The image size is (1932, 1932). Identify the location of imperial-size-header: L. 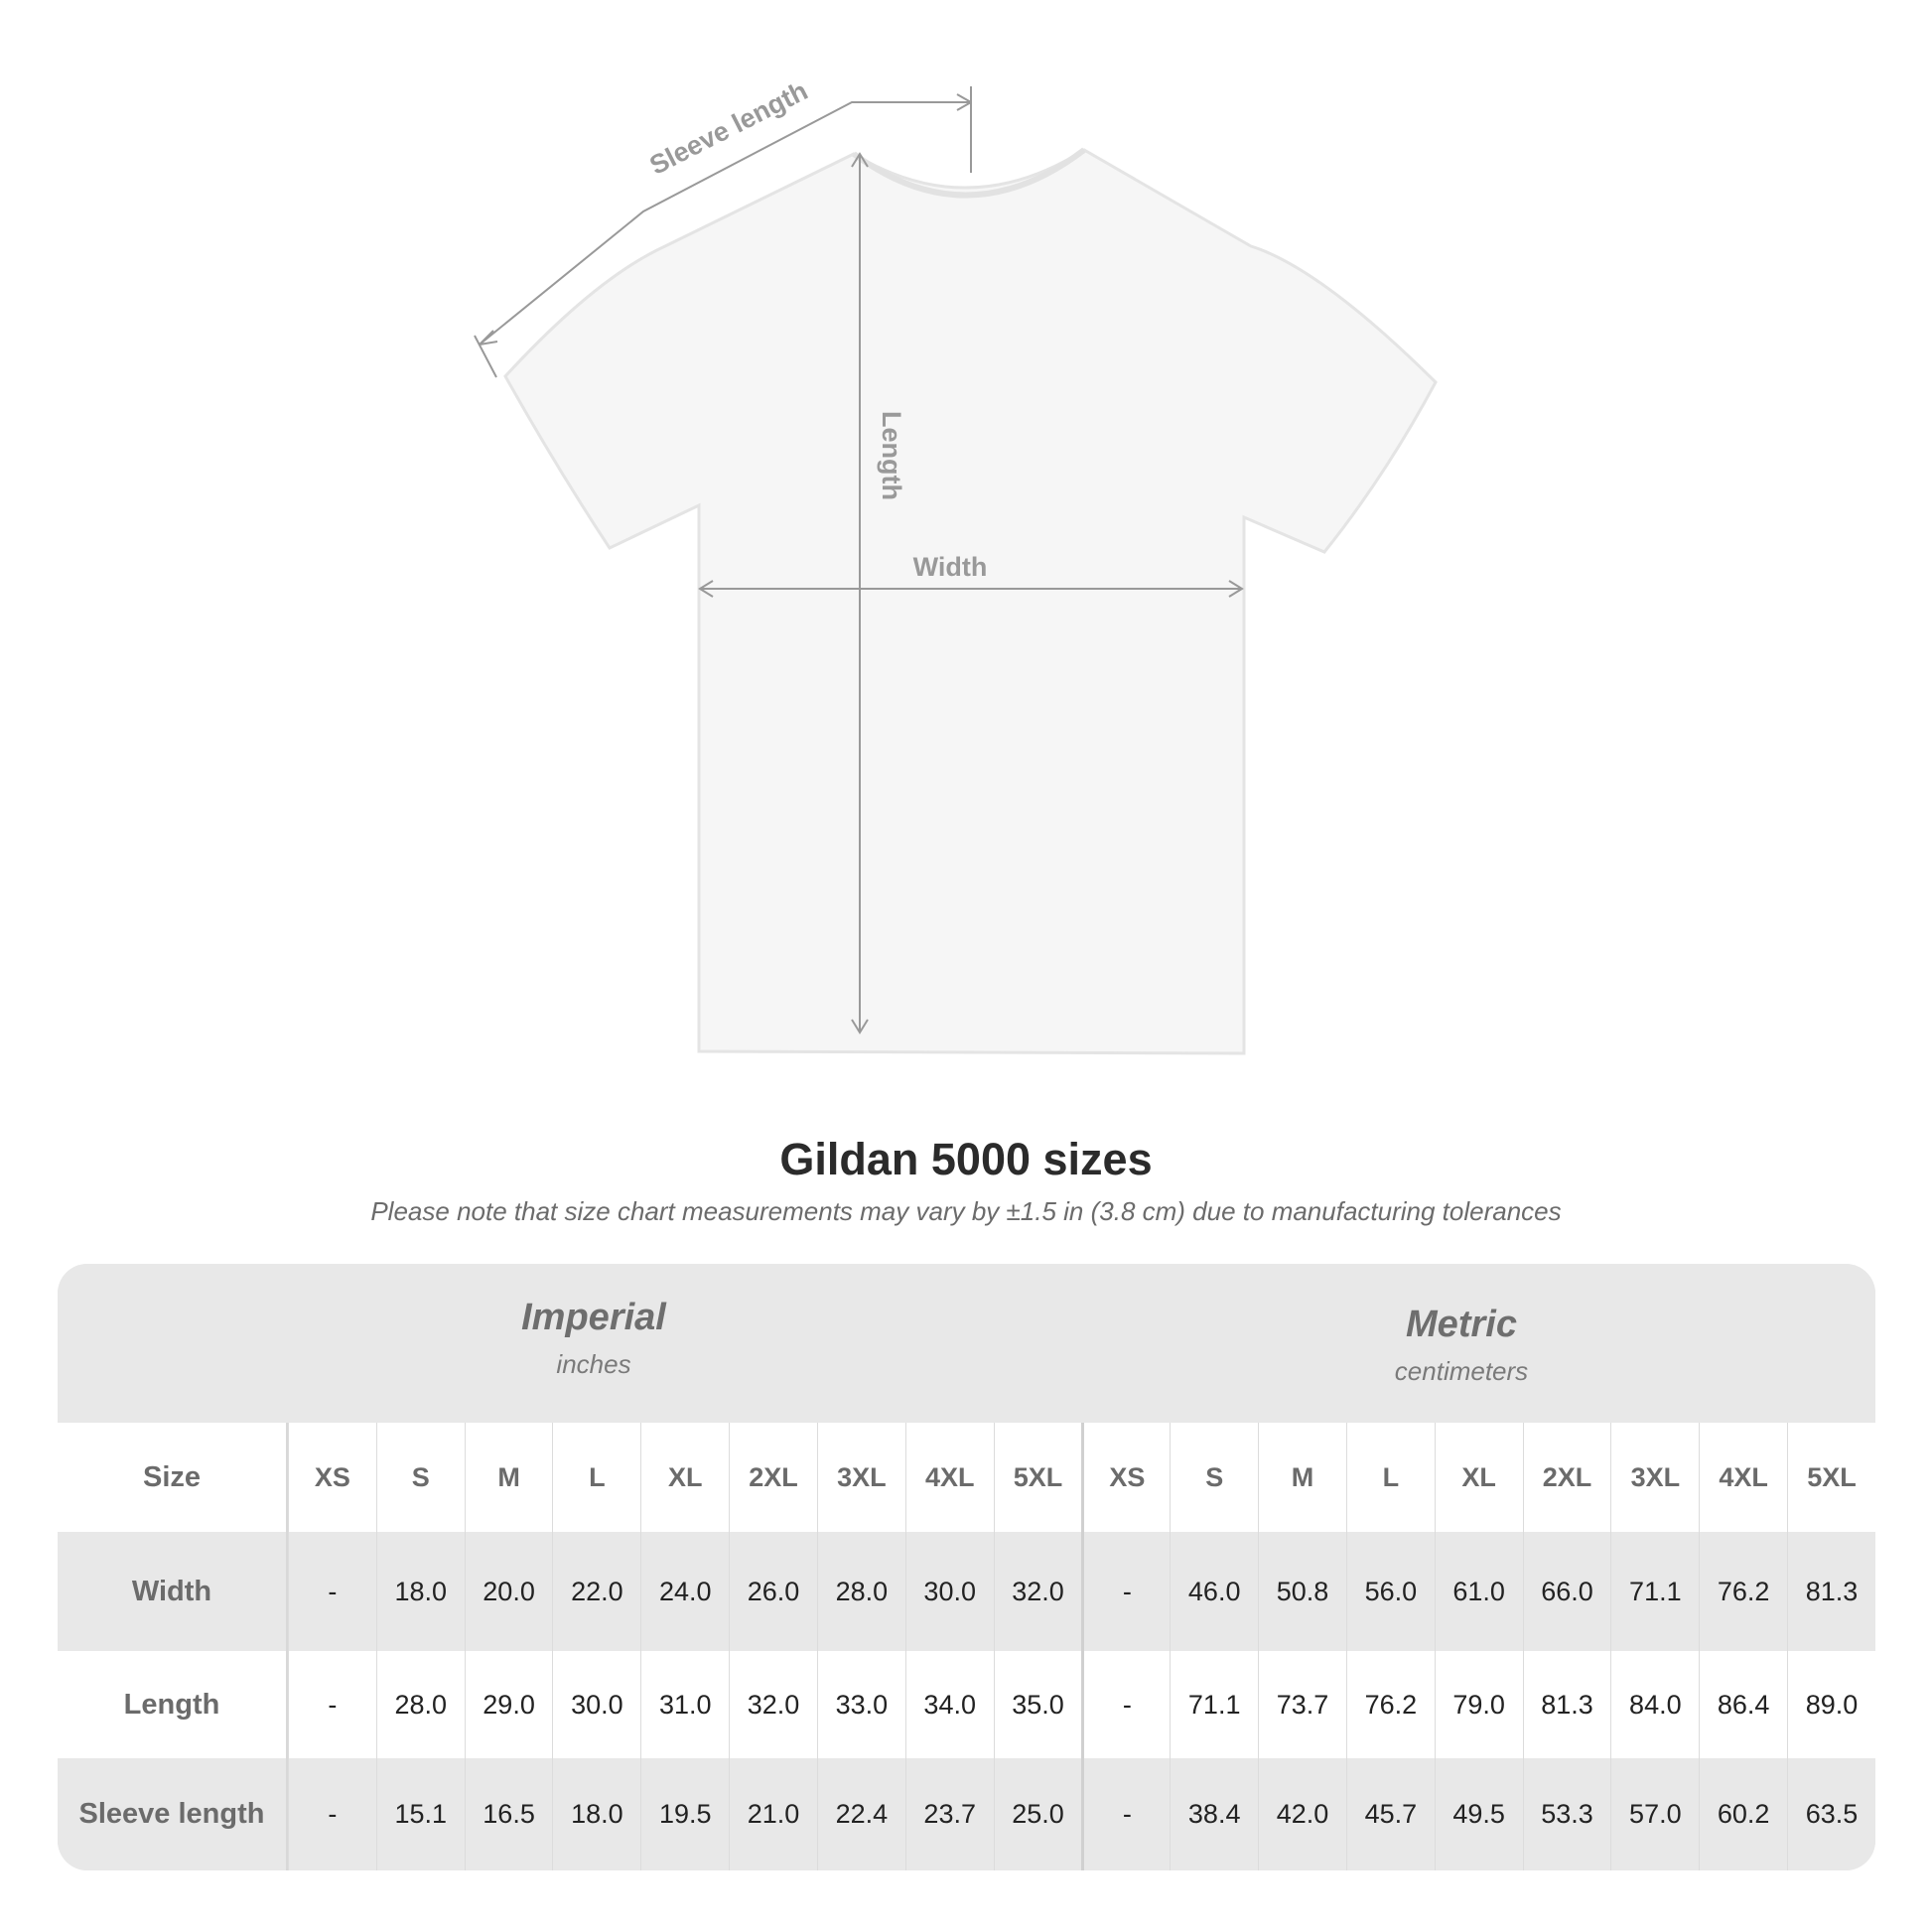
(596, 1478).